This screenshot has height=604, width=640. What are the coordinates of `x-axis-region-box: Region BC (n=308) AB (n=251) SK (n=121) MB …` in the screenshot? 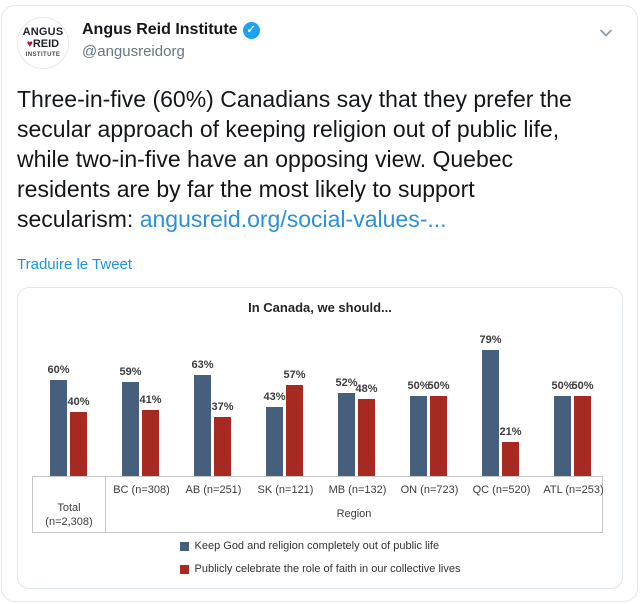 It's located at (354, 504).